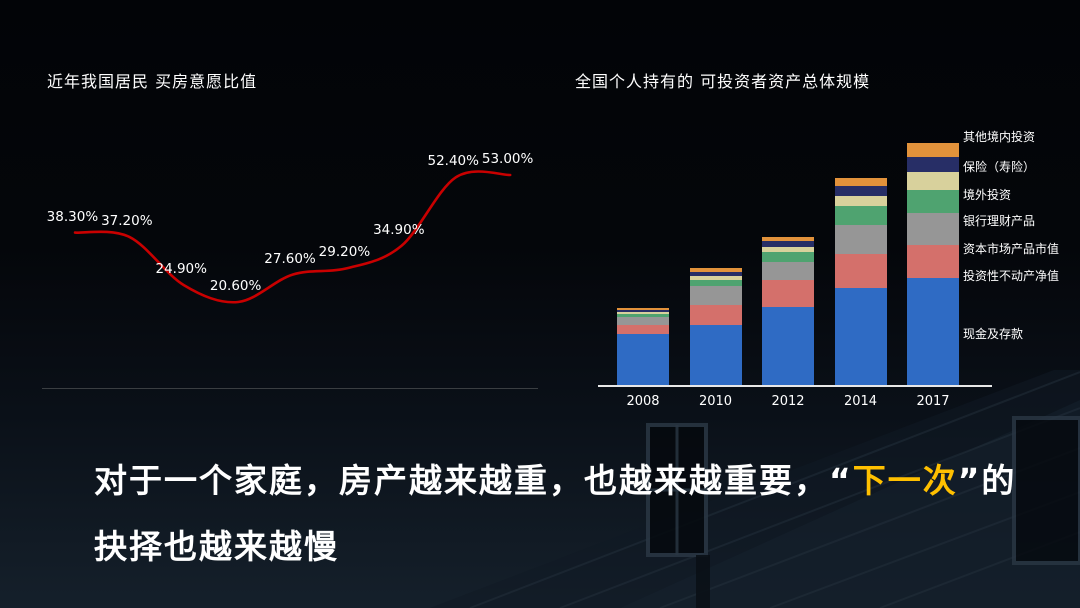 The image size is (1080, 608). I want to click on line-point-label: 38.30%, so click(72, 216).